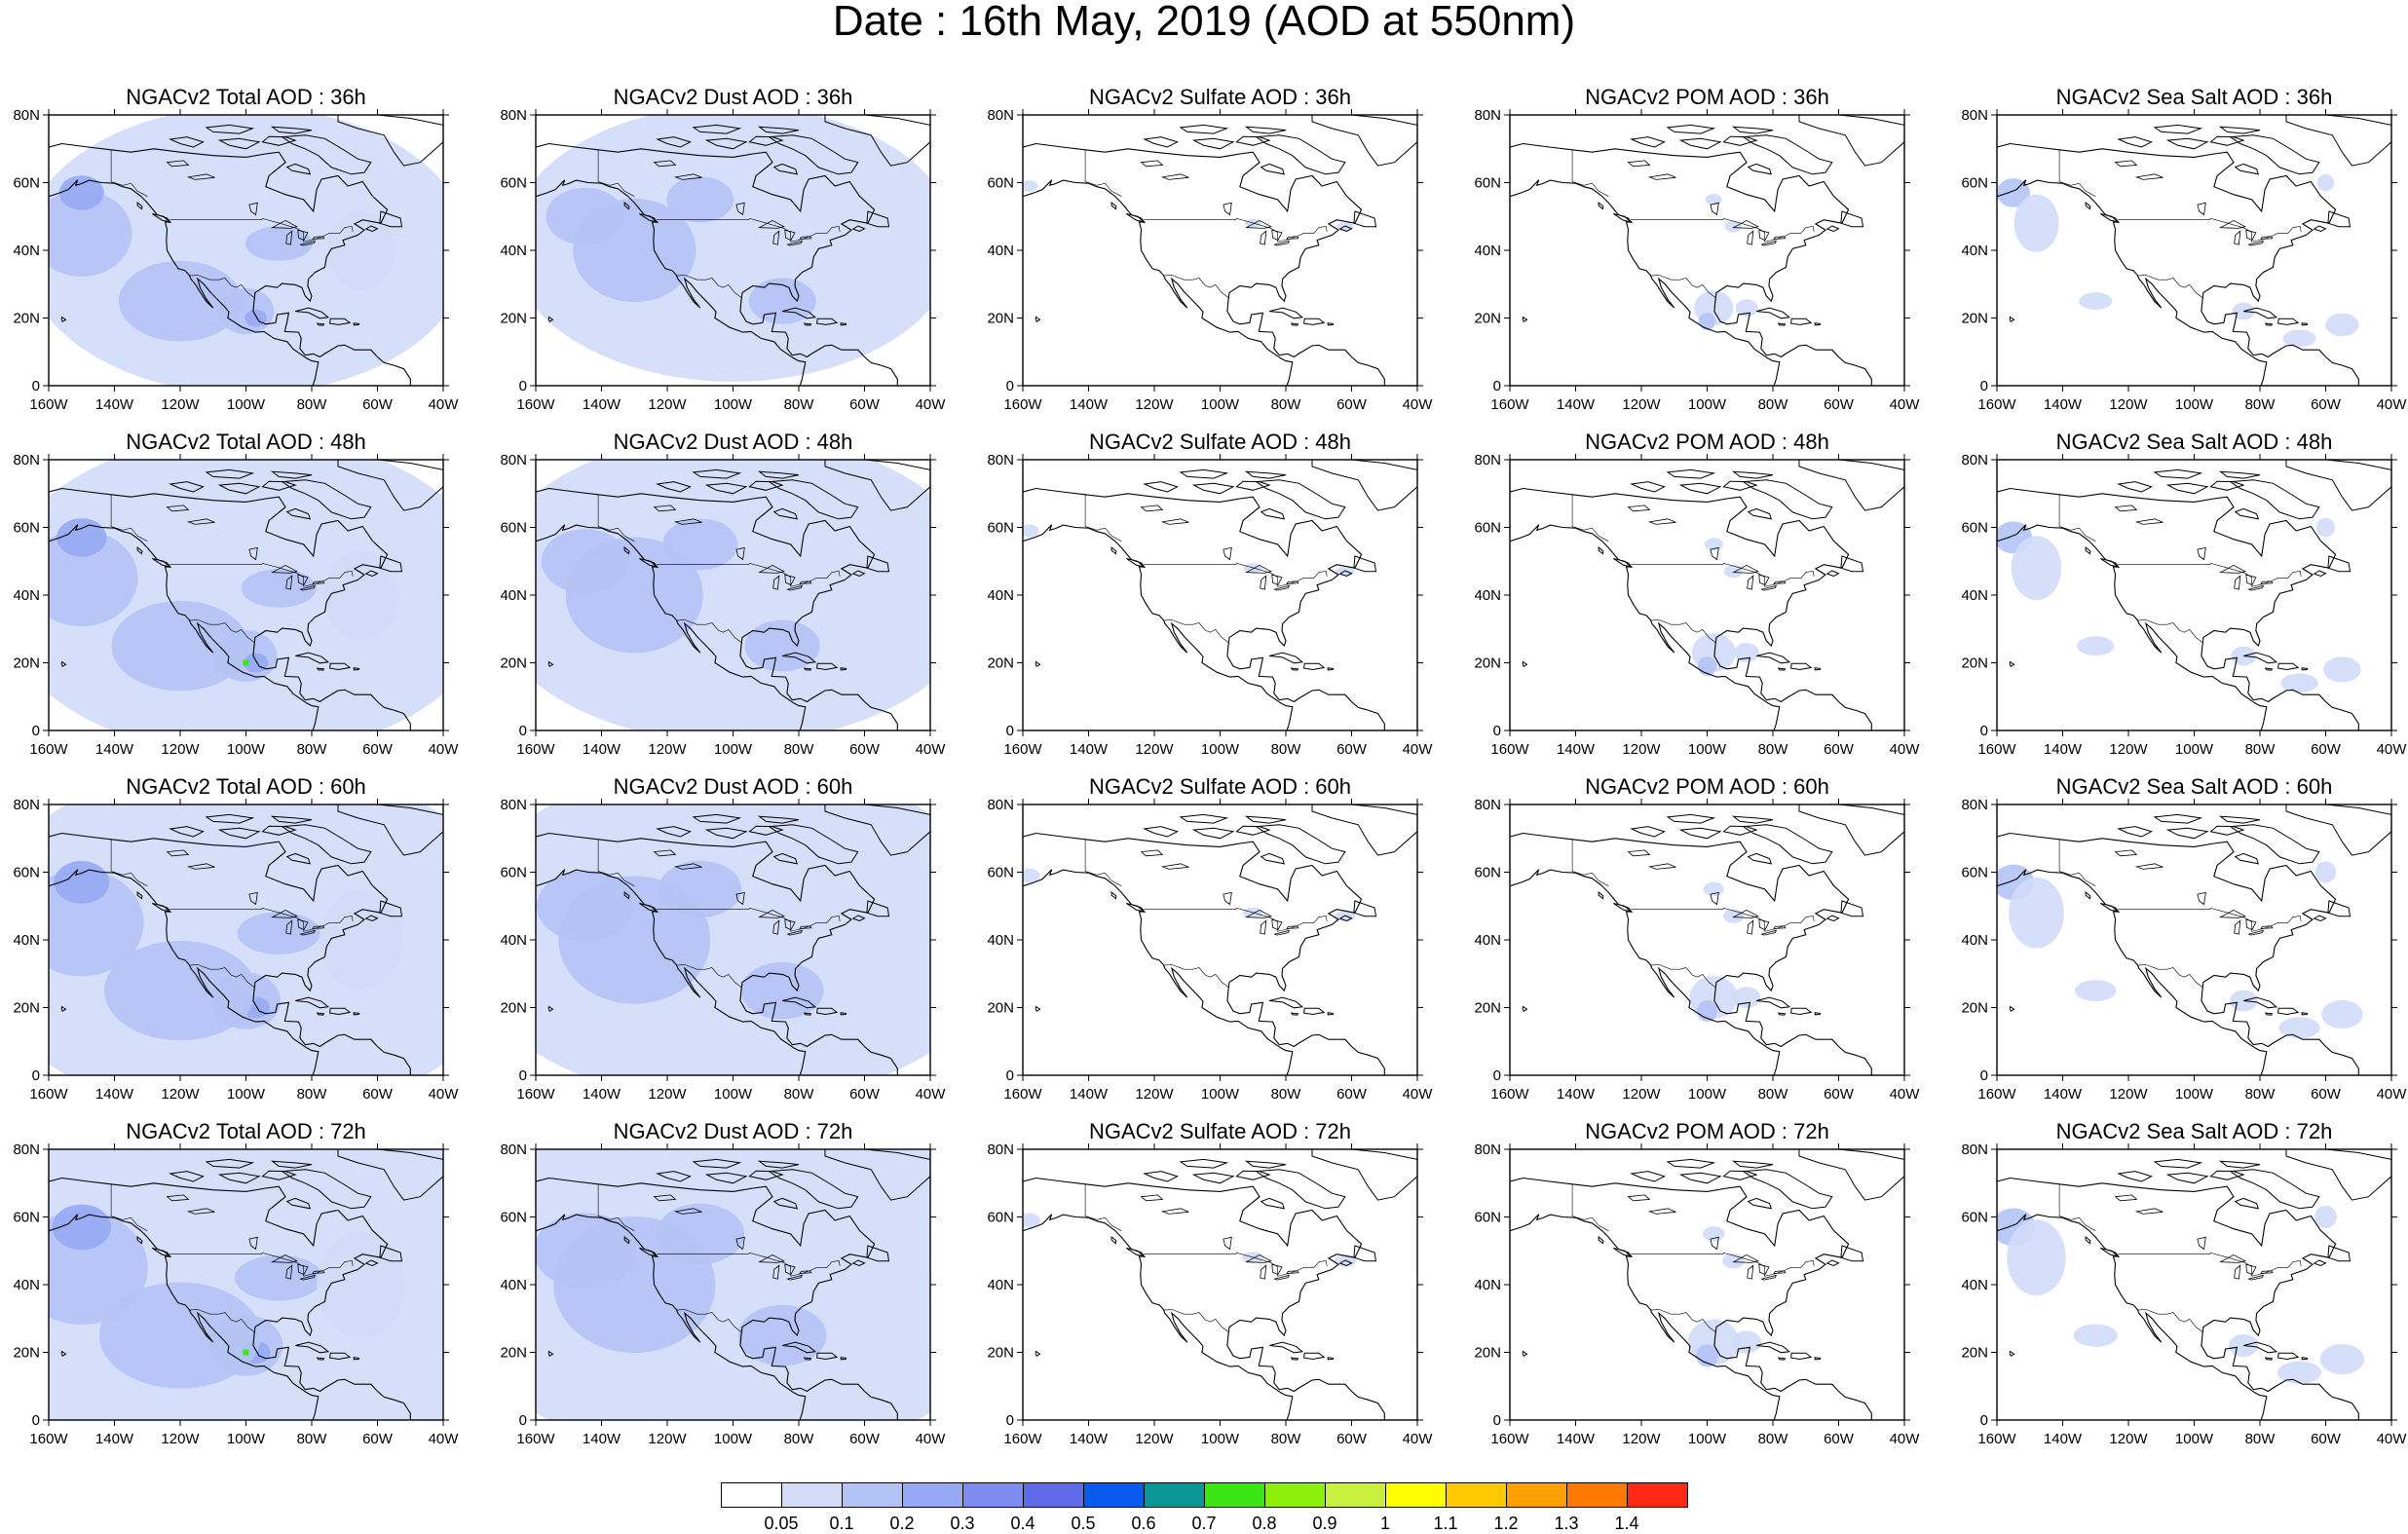  Describe the element at coordinates (26, 1218) in the screenshot. I see `y-tick-label: 60N` at that location.